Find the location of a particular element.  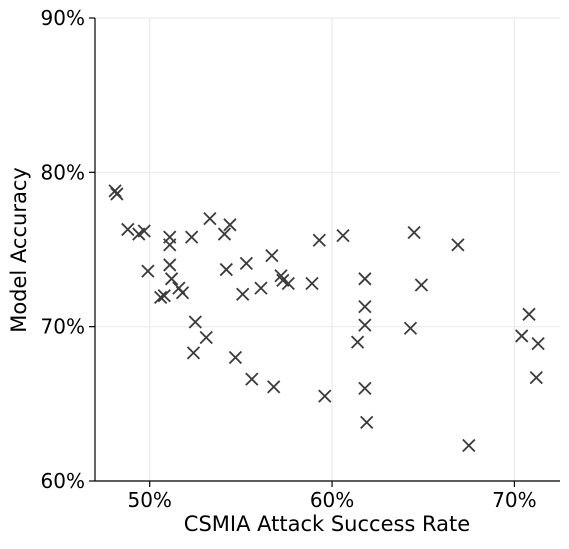

x-tick-label: 50% is located at coordinates (149, 500).